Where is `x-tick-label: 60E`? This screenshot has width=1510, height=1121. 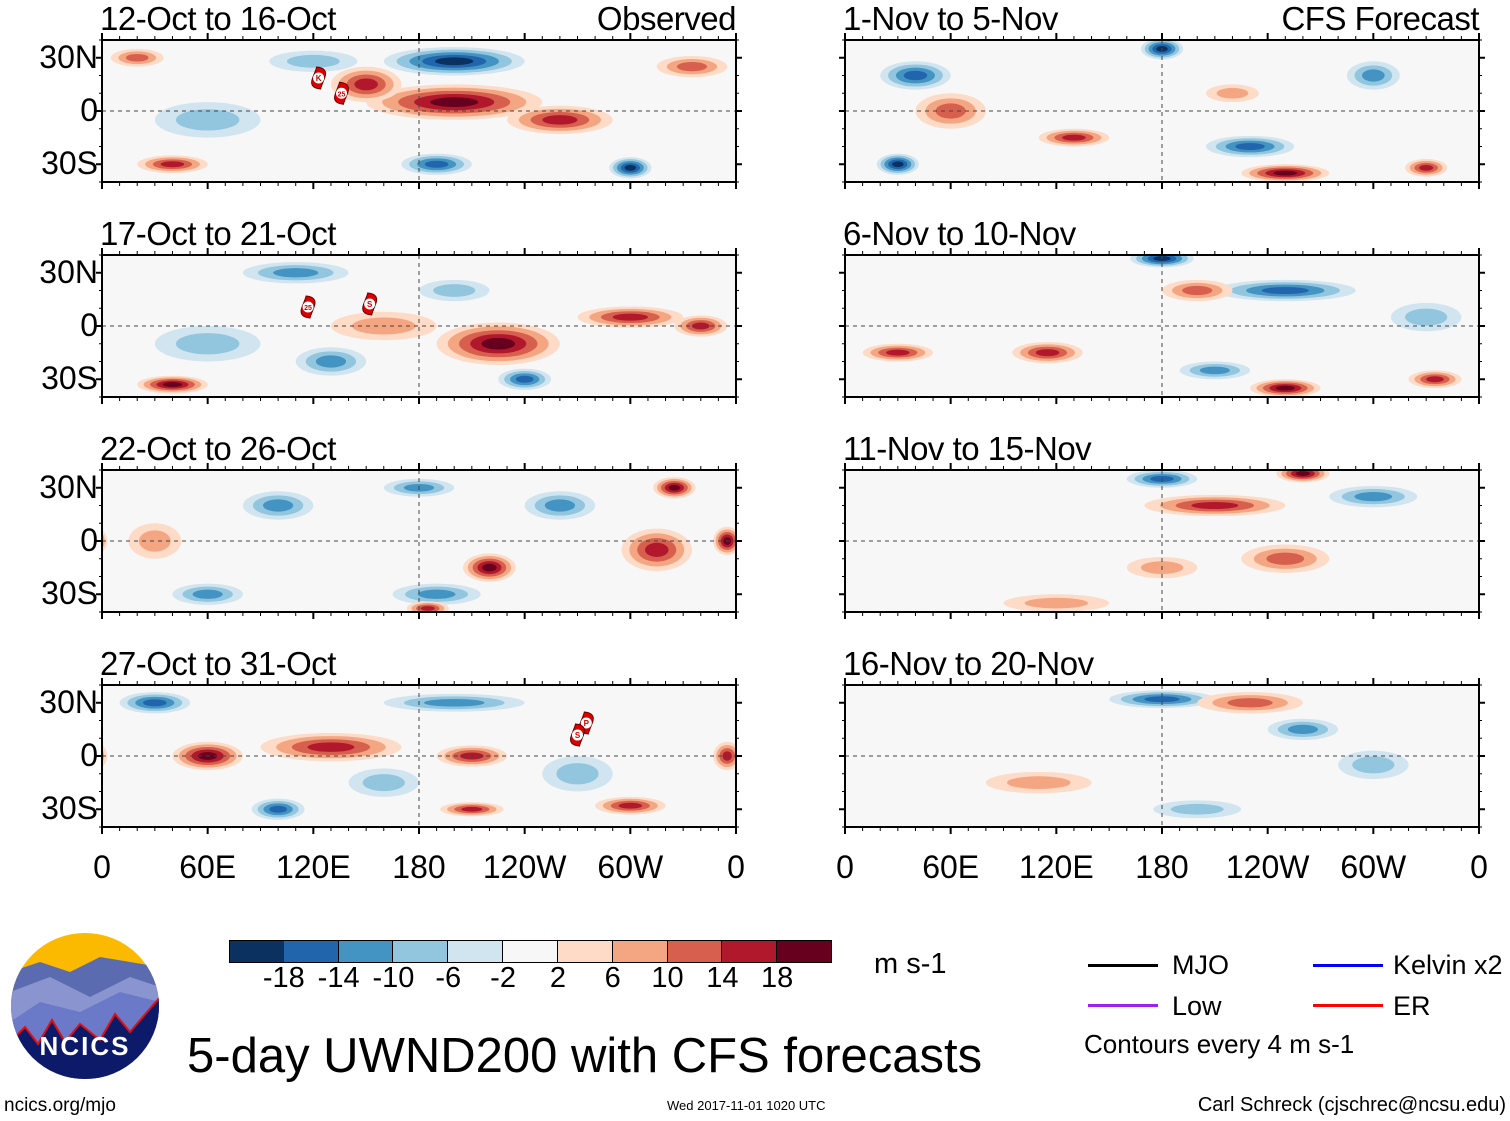
x-tick-label: 60E is located at coordinates (208, 867).